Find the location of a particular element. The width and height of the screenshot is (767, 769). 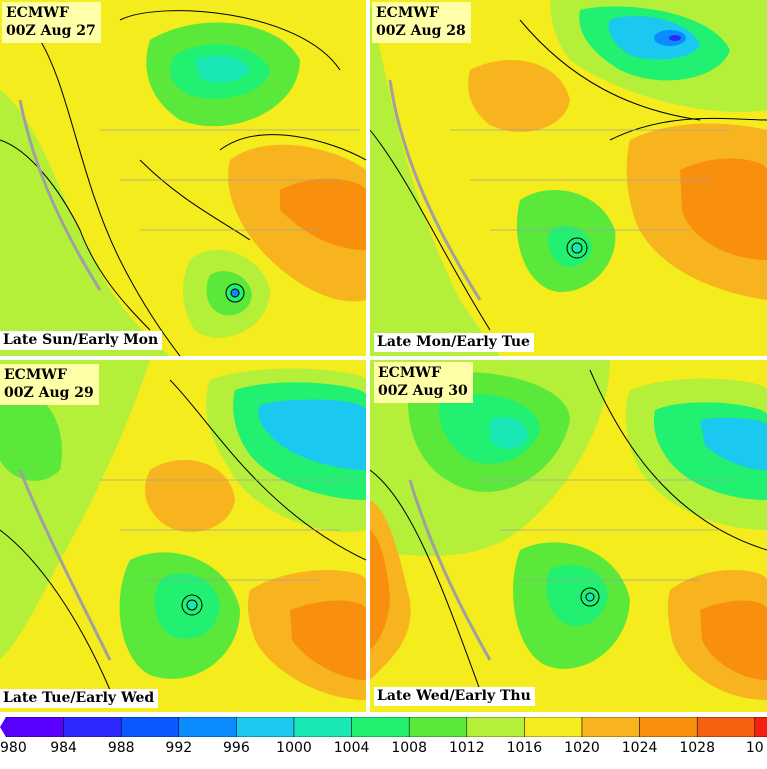

colorbar-tick-label: 1028 is located at coordinates (697, 748).